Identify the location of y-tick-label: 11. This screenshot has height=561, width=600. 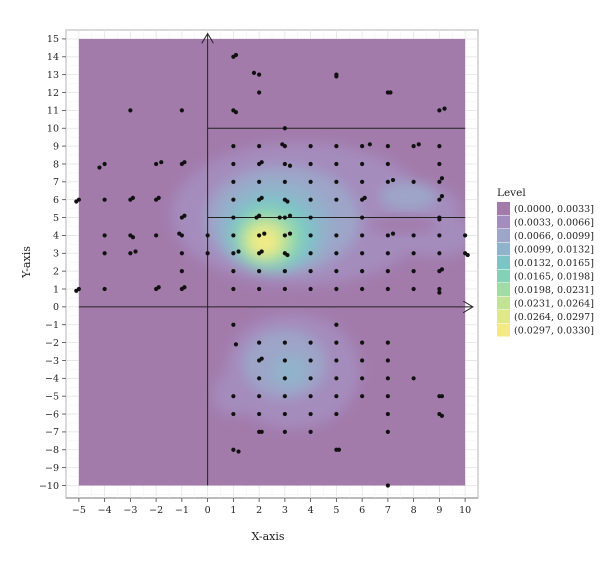
(53, 111).